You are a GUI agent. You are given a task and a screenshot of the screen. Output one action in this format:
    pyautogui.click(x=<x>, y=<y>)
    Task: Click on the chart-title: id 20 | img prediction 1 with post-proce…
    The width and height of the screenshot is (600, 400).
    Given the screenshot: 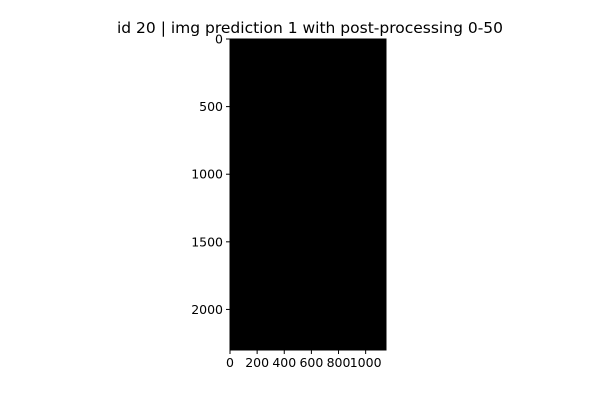 What is the action you would take?
    pyautogui.click(x=310, y=28)
    